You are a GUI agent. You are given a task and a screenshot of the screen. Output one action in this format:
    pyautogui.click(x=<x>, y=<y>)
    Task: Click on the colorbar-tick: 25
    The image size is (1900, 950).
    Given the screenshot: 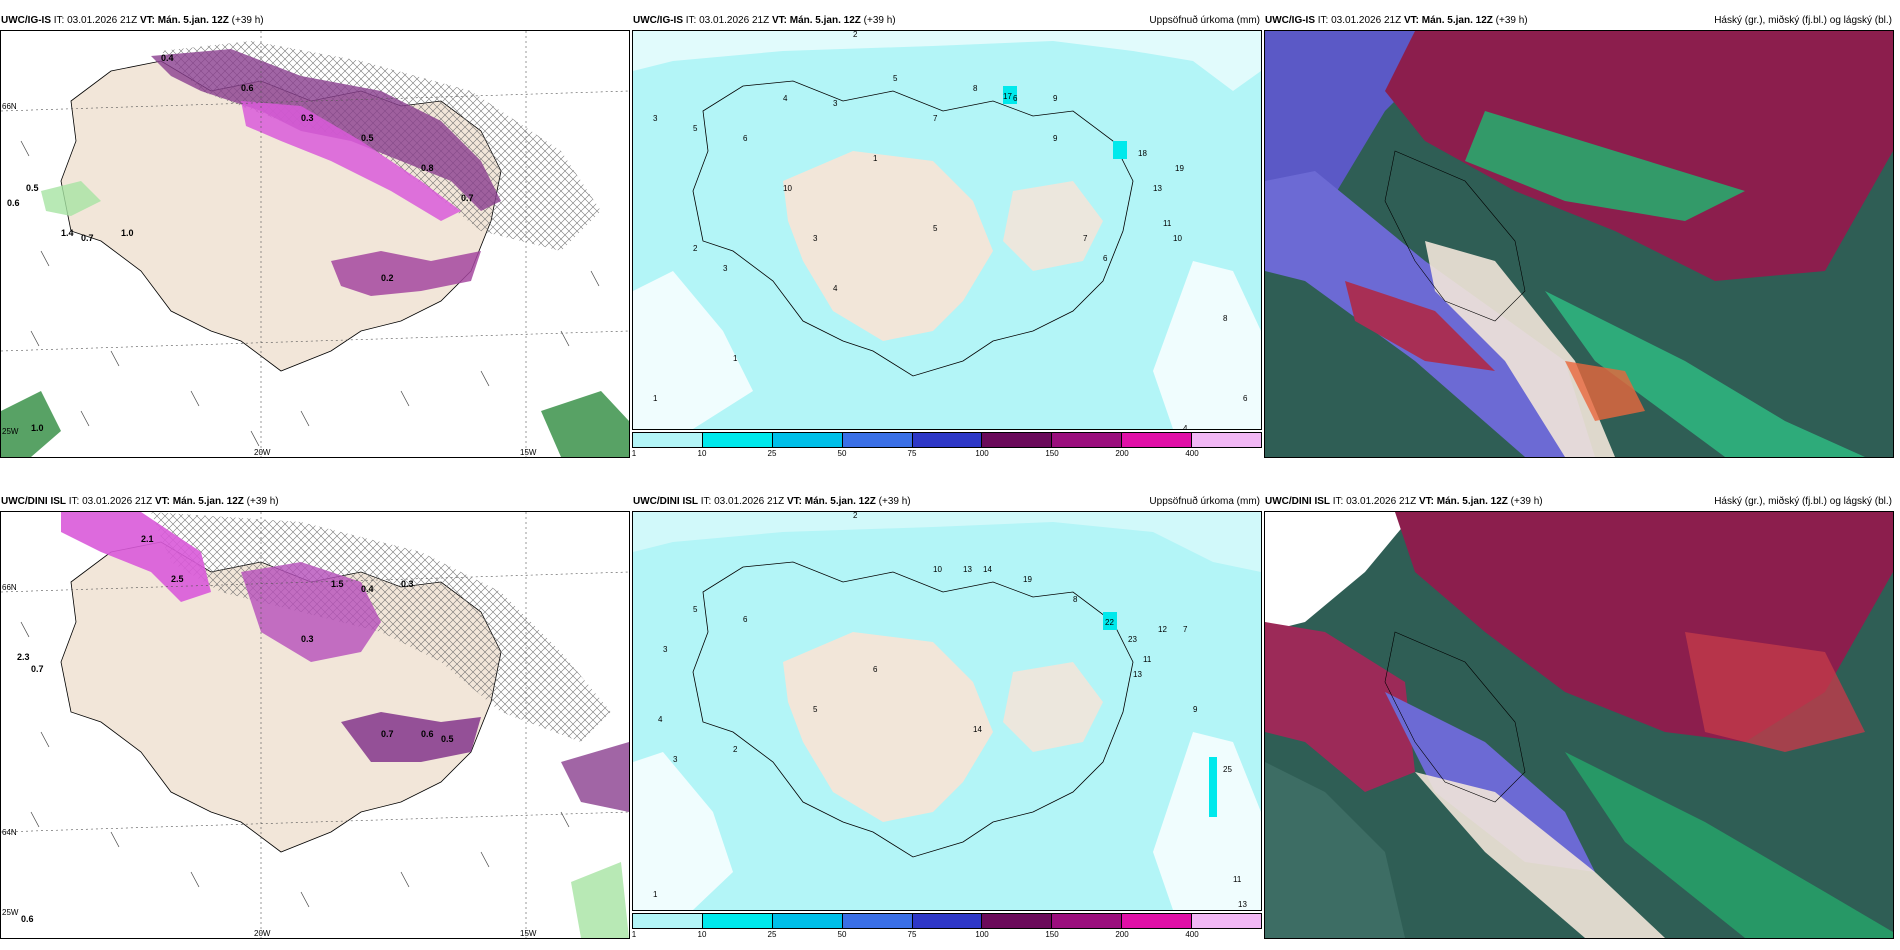 What is the action you would take?
    pyautogui.click(x=772, y=934)
    